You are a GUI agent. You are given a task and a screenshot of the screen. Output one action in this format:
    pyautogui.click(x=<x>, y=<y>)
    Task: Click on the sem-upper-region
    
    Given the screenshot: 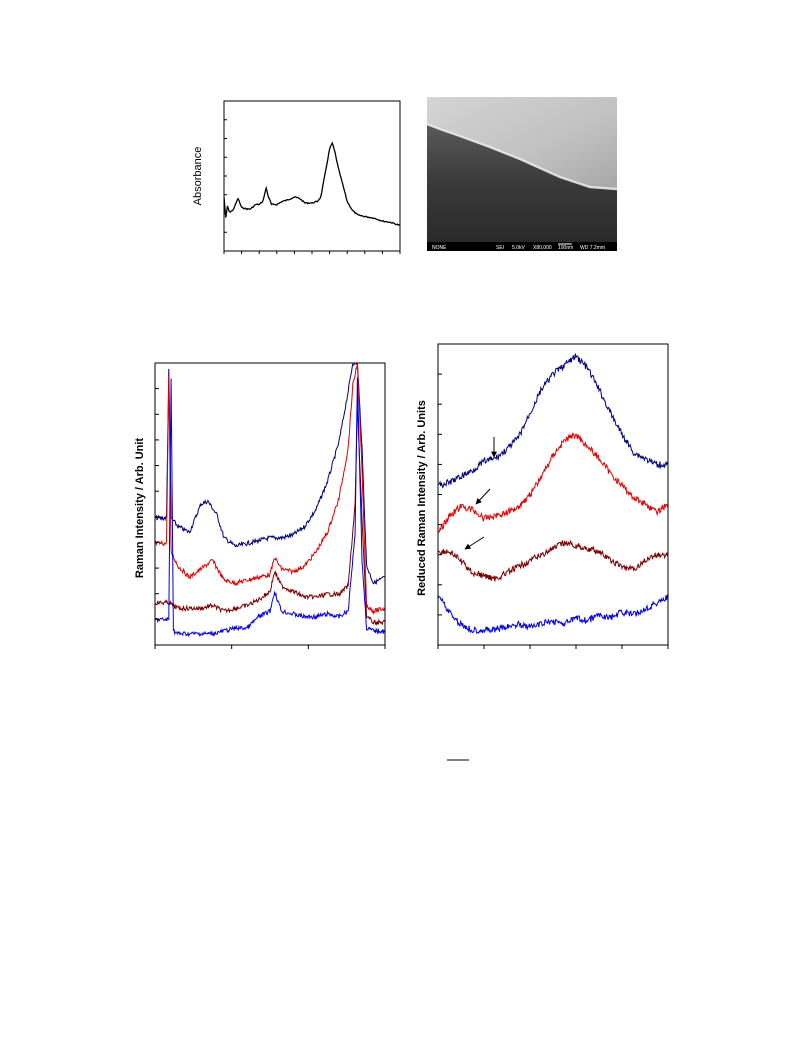 What is the action you would take?
    pyautogui.click(x=522, y=143)
    